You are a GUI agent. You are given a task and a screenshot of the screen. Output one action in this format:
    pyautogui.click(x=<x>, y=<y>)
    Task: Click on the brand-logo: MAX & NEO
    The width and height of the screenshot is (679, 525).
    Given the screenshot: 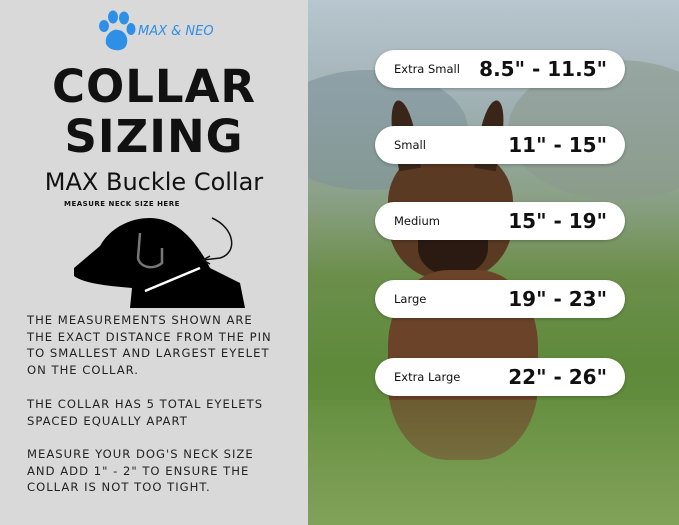 What is the action you would take?
    pyautogui.click(x=155, y=31)
    